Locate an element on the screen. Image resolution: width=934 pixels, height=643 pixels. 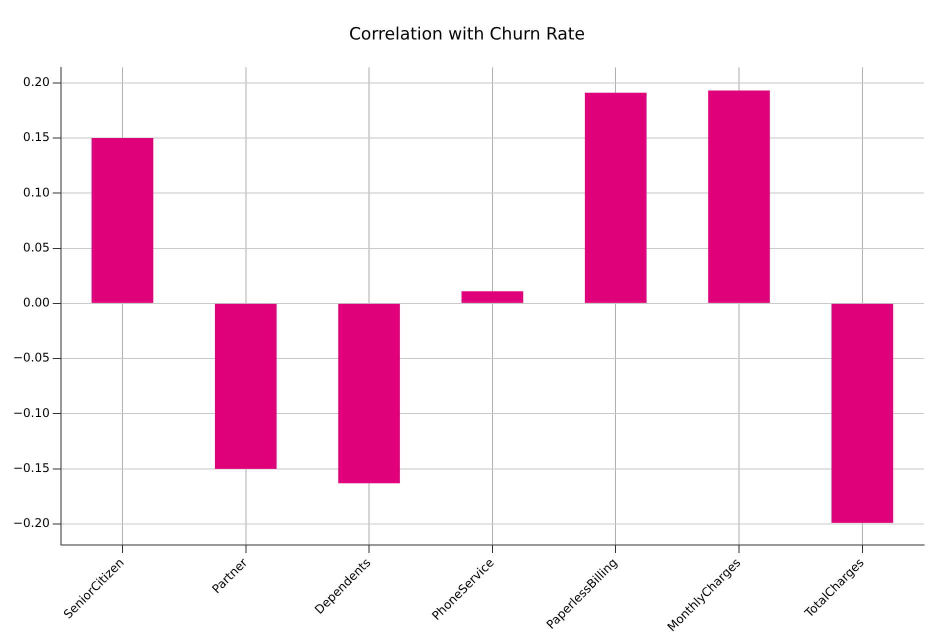
y-tick-label: −0.10 is located at coordinates (31, 413).